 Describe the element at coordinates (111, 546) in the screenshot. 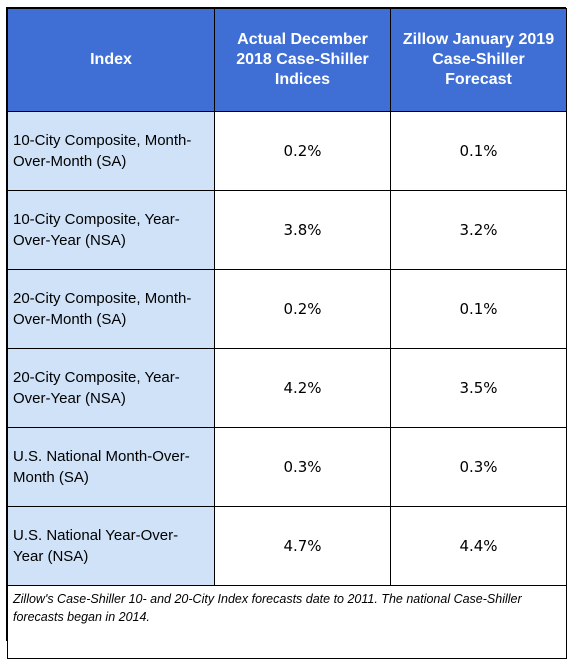

I see `row-label: U.S. National Year-Over-Year (NSA)` at that location.